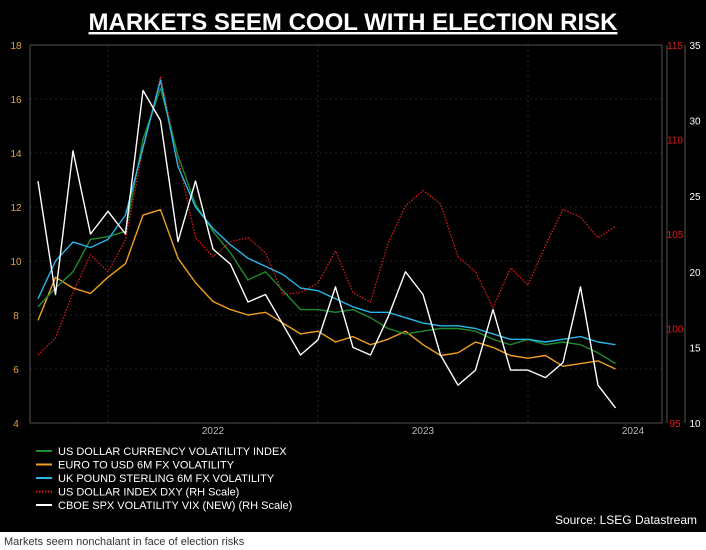 The height and width of the screenshot is (550, 706). I want to click on y-right-dxy-tick-label: 100, so click(675, 330).